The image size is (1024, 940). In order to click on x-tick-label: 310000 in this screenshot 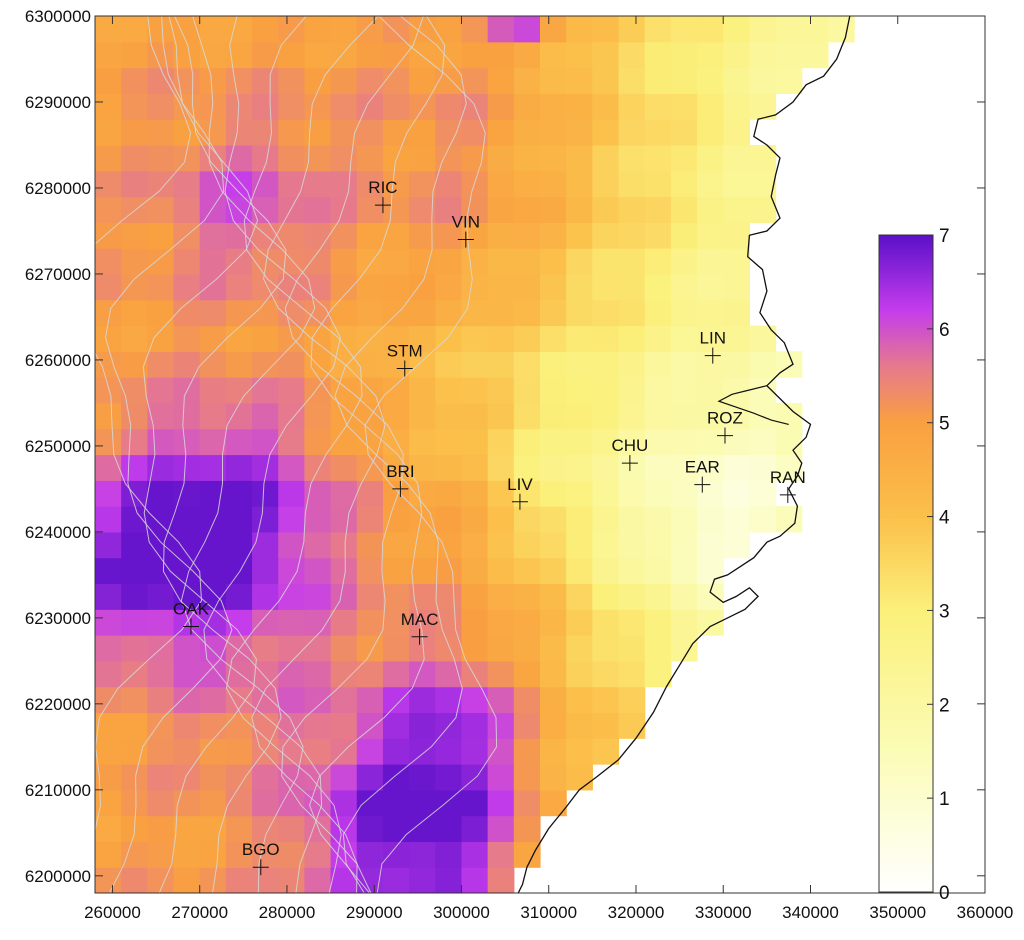, I will do `click(548, 912)`.